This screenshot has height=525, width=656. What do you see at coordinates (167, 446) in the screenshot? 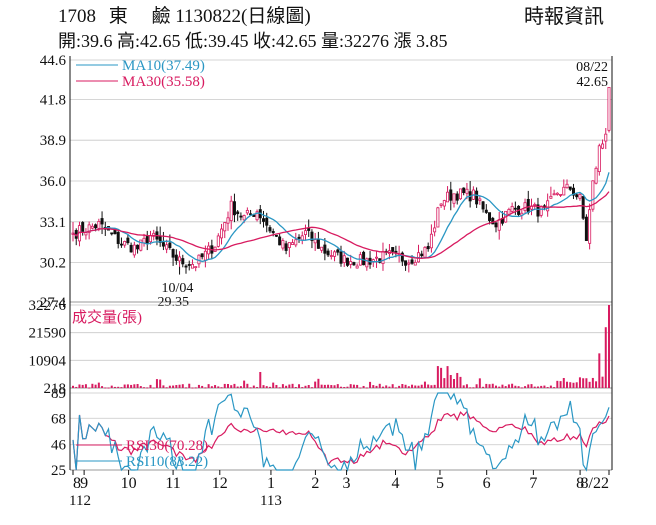
I see `rsi-legend-label: RSI30(70.28)` at bounding box center [167, 446].